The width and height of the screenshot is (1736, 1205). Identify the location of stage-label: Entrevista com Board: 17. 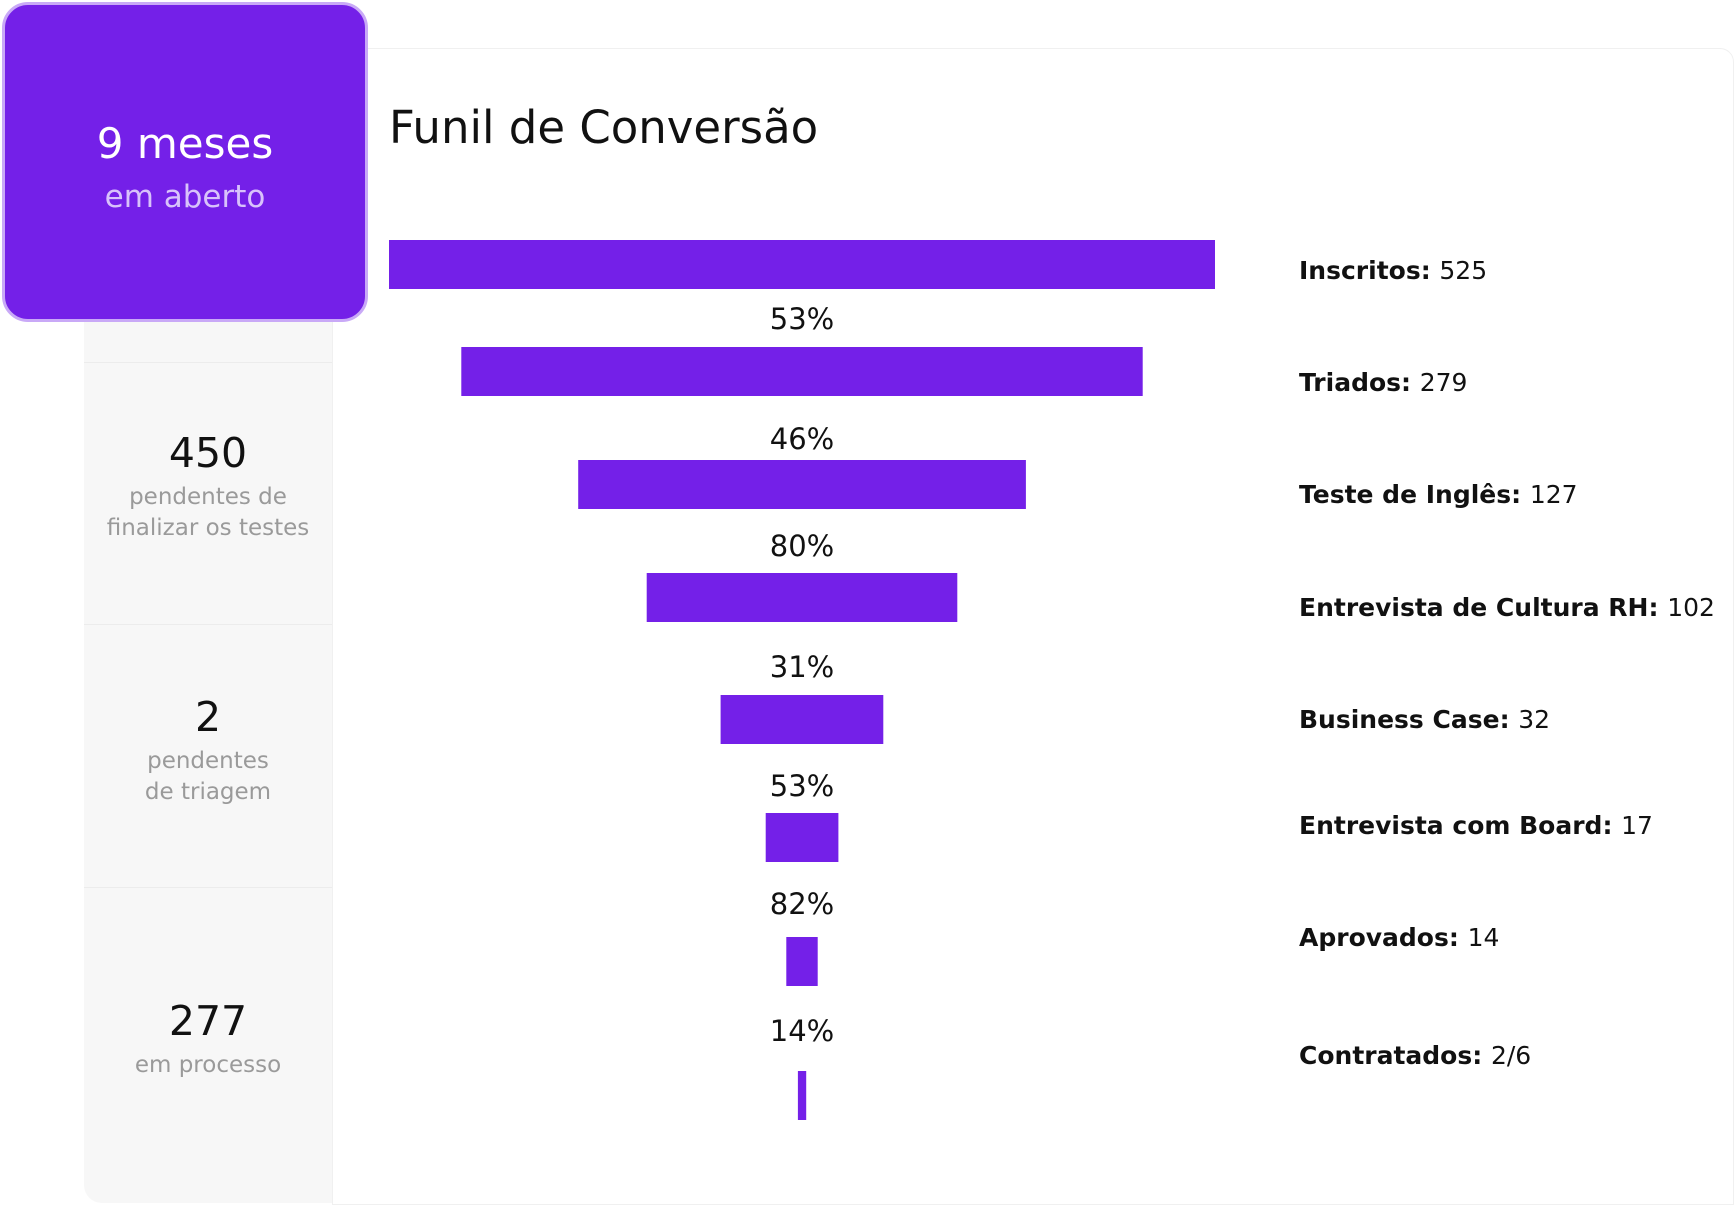
(1476, 825).